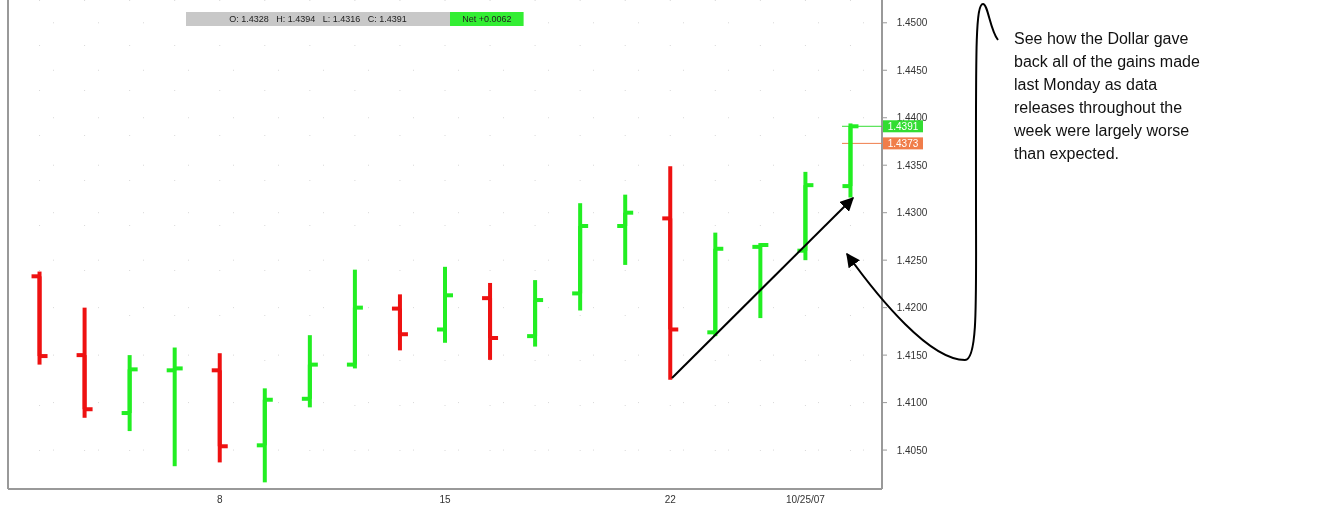 The width and height of the screenshot is (1338, 511). What do you see at coordinates (219, 499) in the screenshot?
I see `x-tick-label: 8` at bounding box center [219, 499].